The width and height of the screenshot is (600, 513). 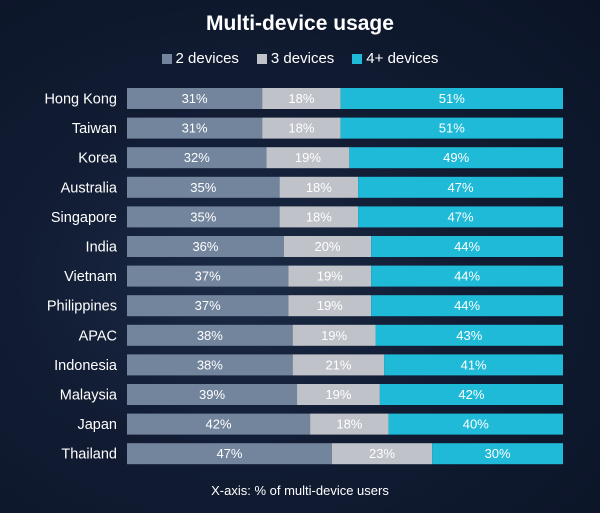 I want to click on category-label-australia: Australia, so click(x=89, y=188).